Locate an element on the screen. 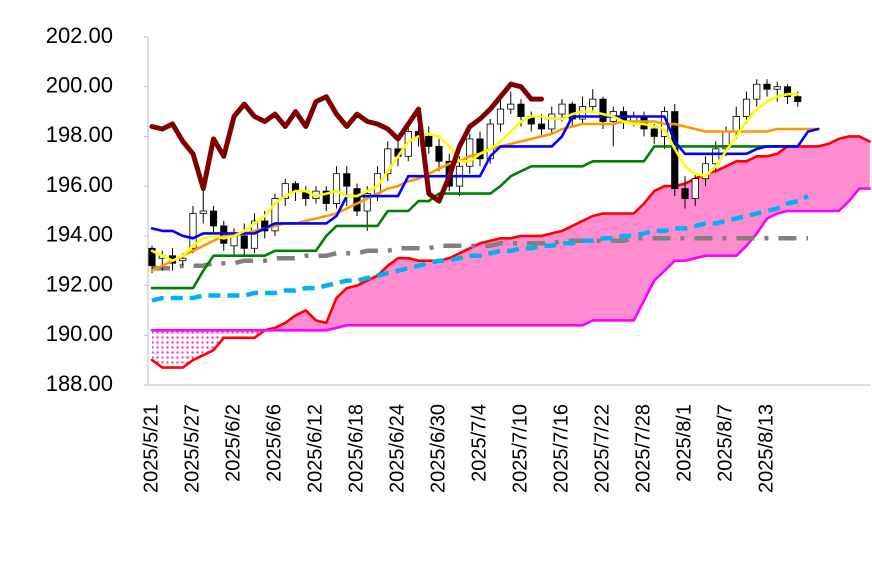 The height and width of the screenshot is (566, 872). x-tick-label: 2025/8/1 is located at coordinates (684, 443).